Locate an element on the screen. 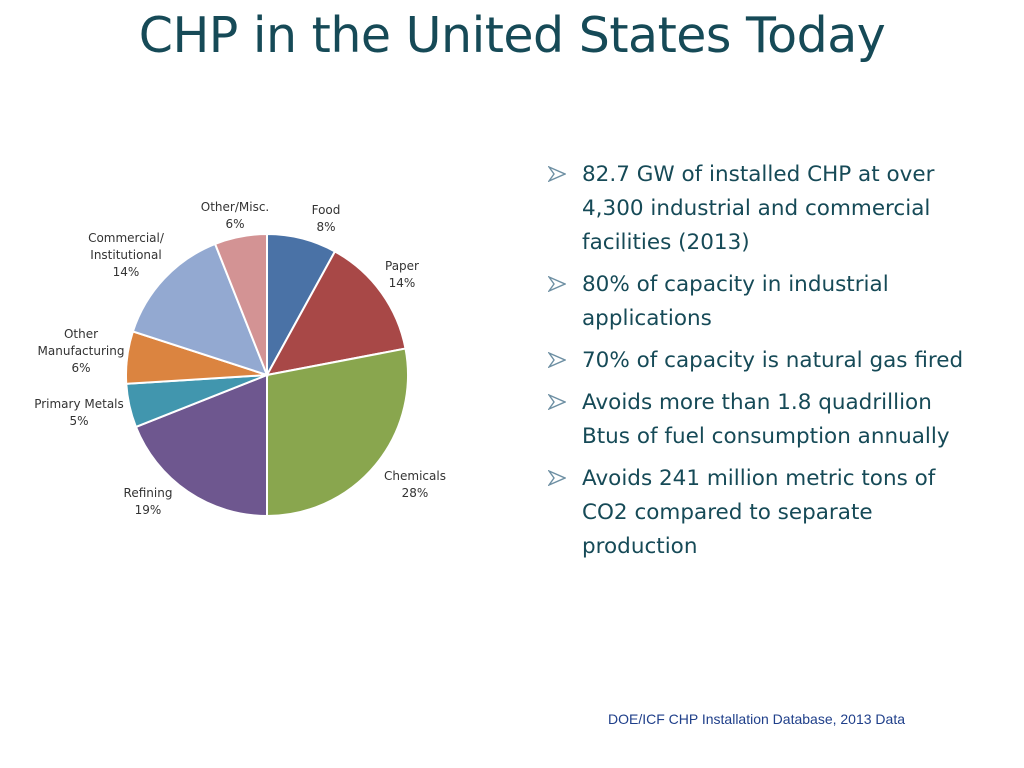 The width and height of the screenshot is (1024, 768). pie-label-value: 19% is located at coordinates (148, 510).